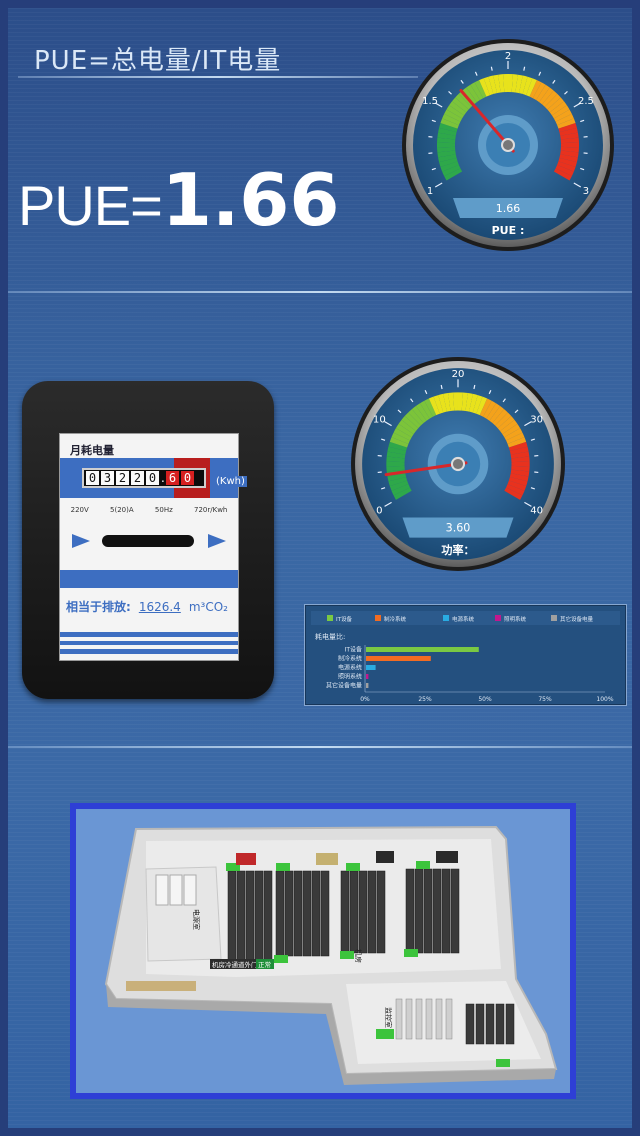  What do you see at coordinates (163, 510) in the screenshot?
I see `meter-spec: 50Hz` at bounding box center [163, 510].